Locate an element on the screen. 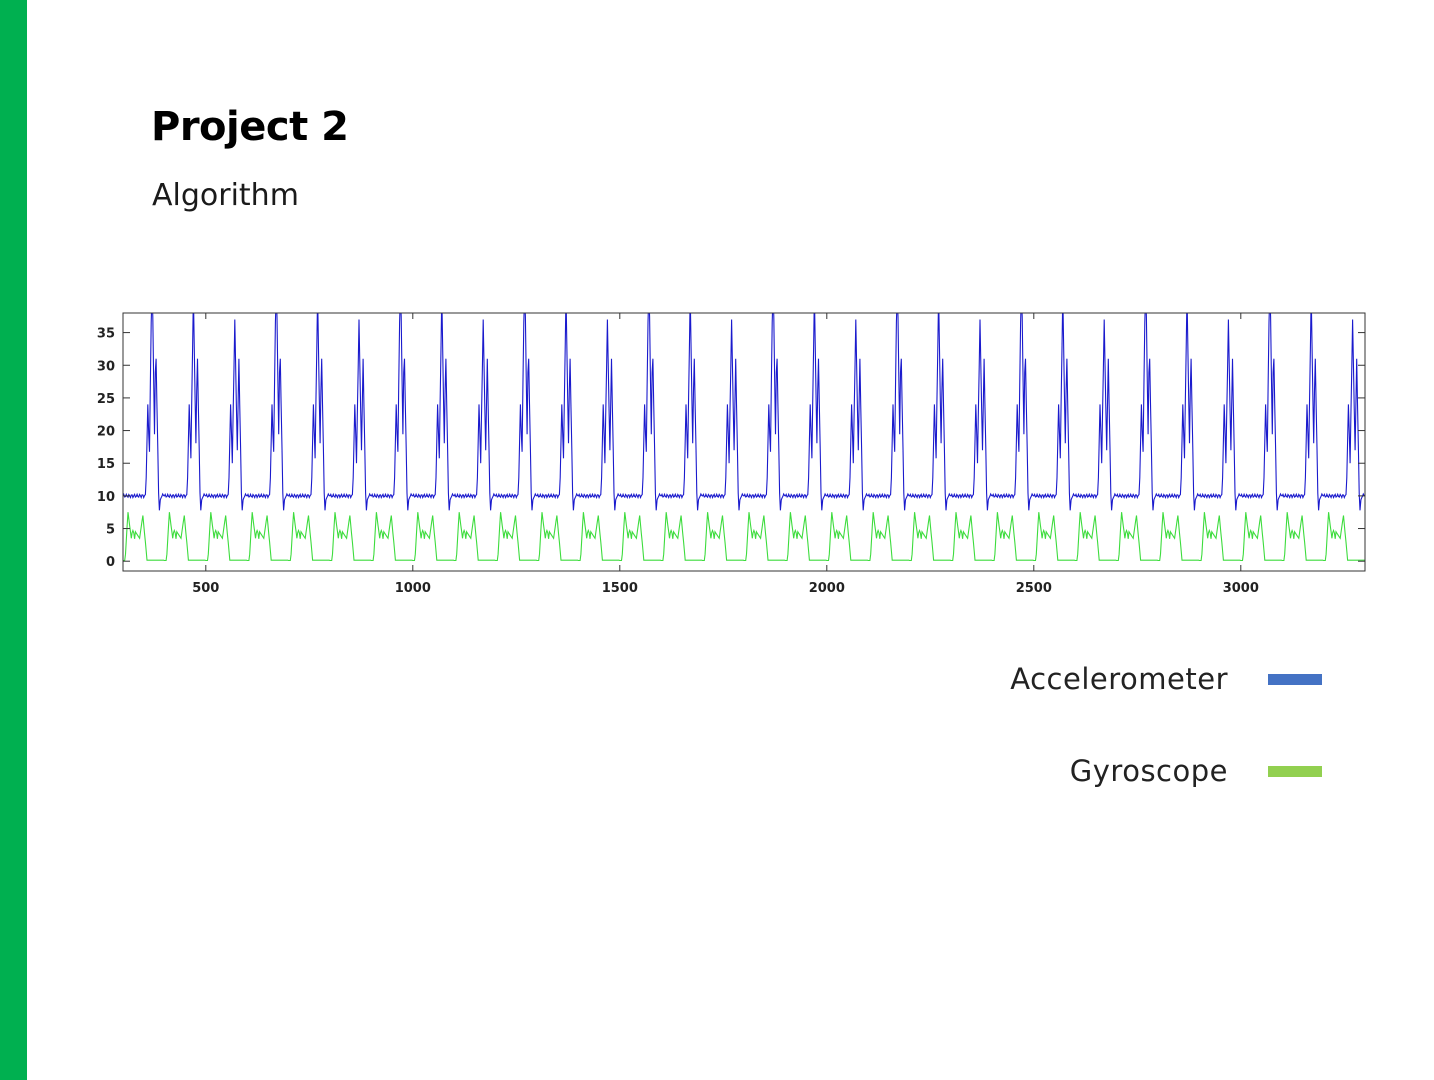 The height and width of the screenshot is (1080, 1434). y-tick-label: 20 is located at coordinates (106, 432).